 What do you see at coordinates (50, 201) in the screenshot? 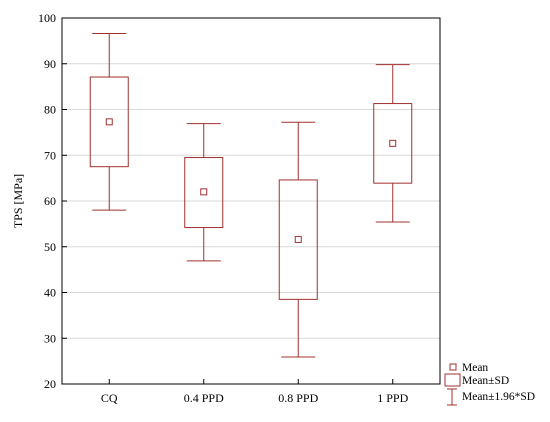
I see `y-tick-label: 60` at bounding box center [50, 201].